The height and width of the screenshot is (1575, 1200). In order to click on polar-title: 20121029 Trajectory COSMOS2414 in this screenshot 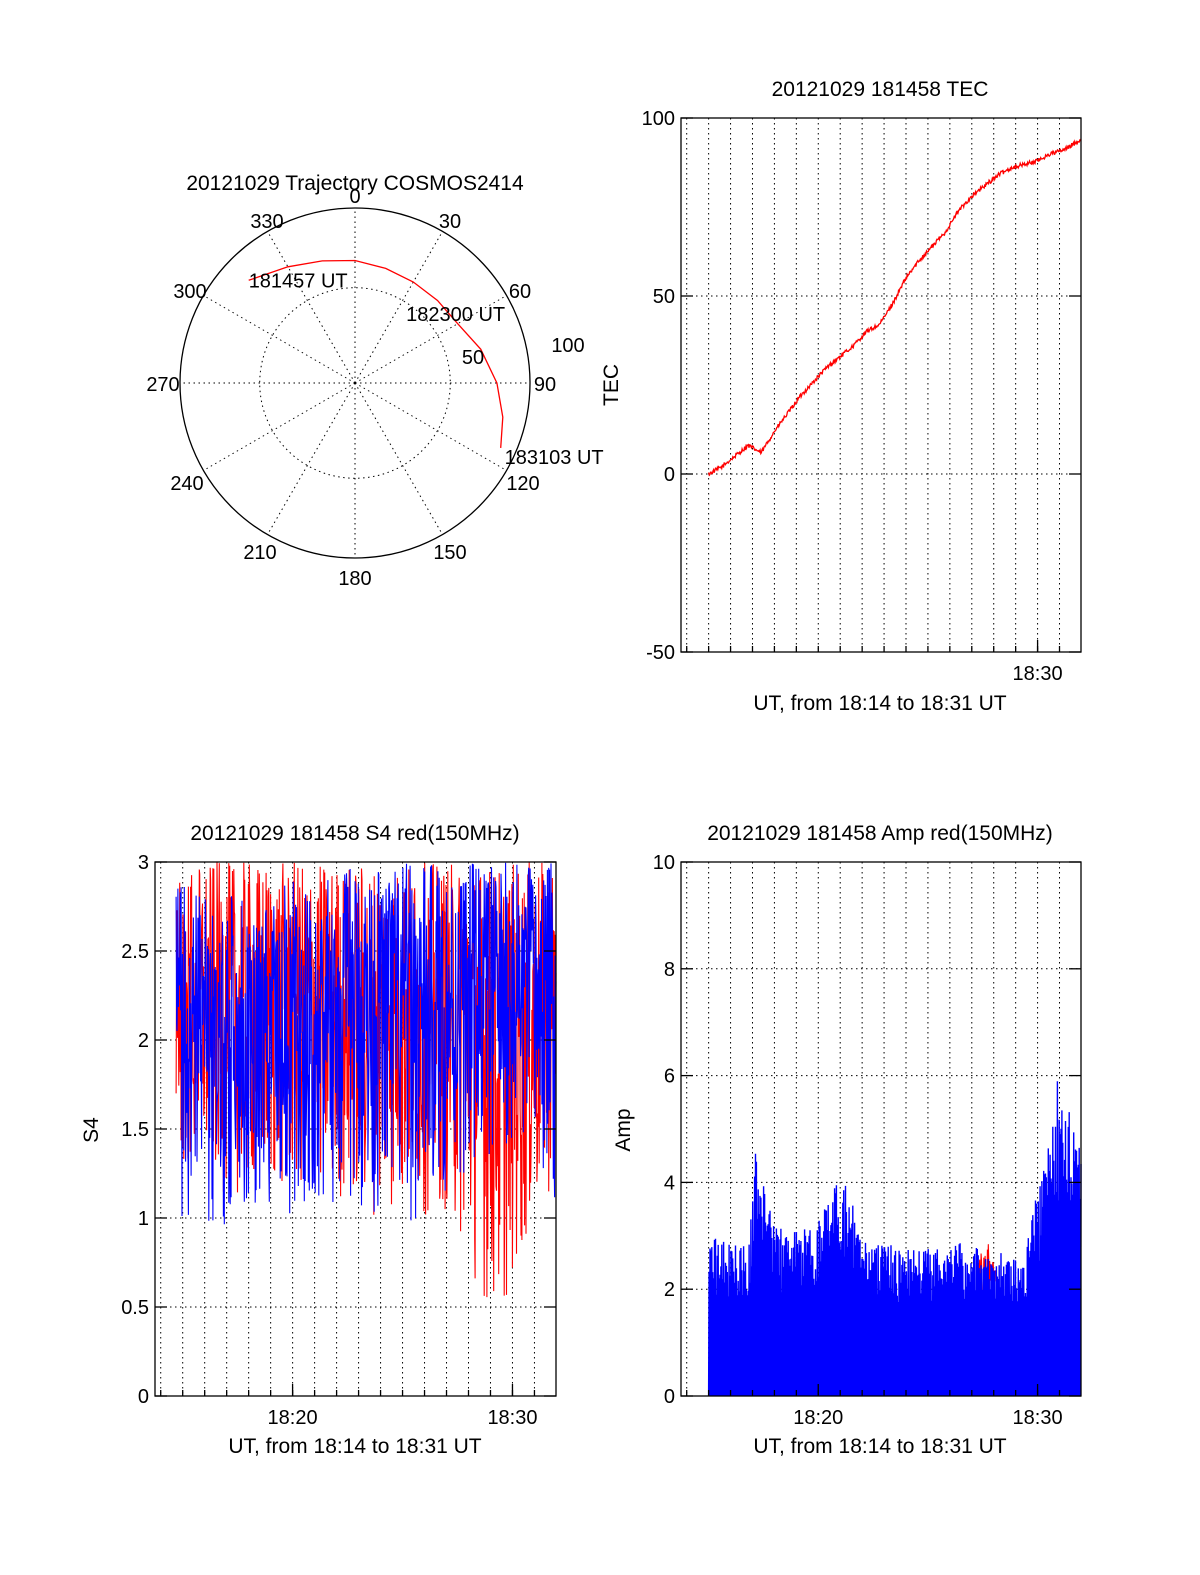, I will do `click(355, 183)`.